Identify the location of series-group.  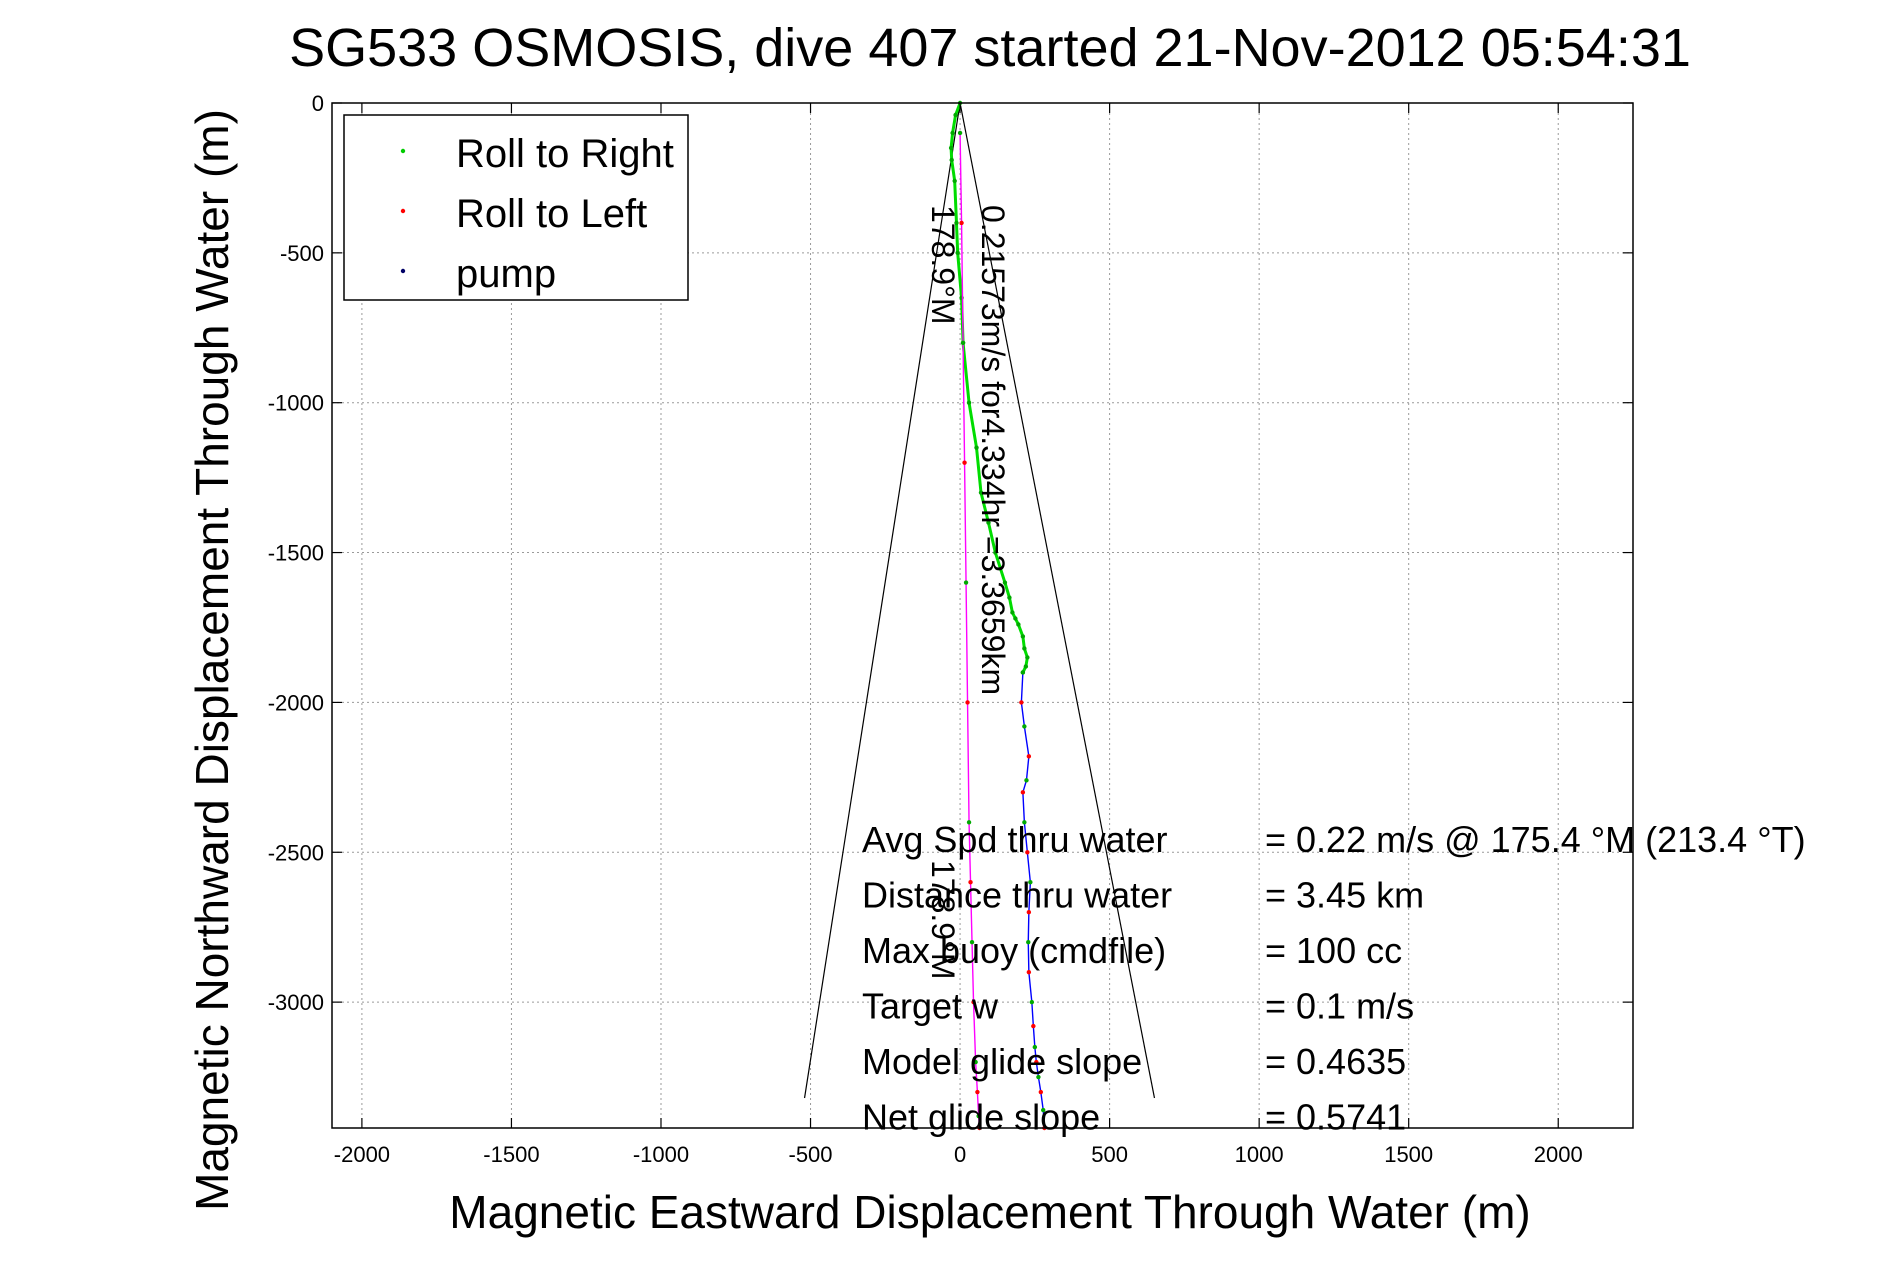
(997, 615).